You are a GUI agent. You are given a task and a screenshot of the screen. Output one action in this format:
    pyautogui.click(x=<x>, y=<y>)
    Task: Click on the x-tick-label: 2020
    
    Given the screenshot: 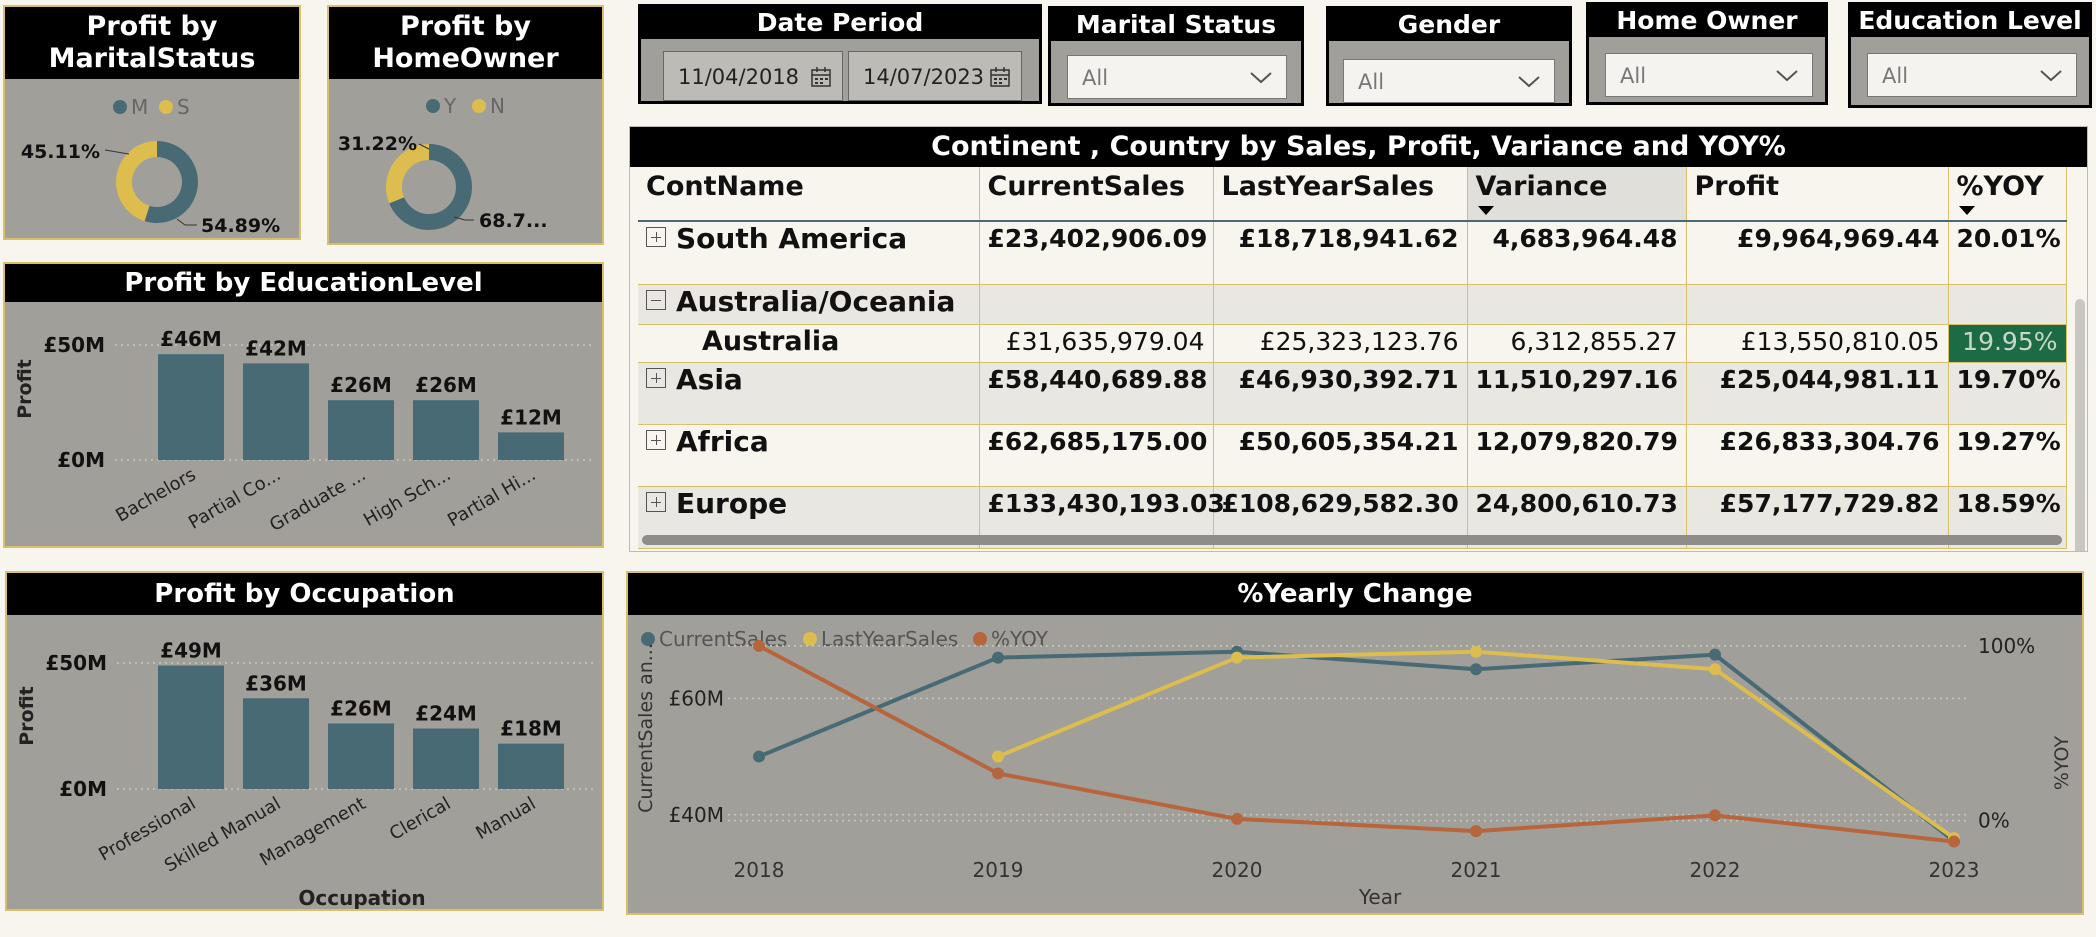 What is the action you would take?
    pyautogui.click(x=1237, y=870)
    